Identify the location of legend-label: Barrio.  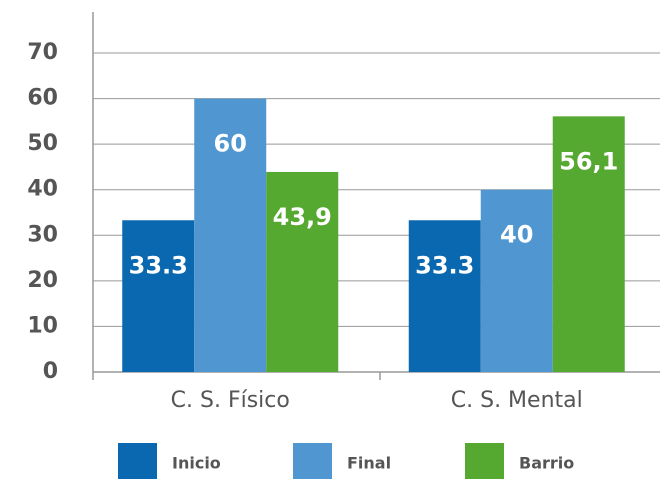
(546, 463).